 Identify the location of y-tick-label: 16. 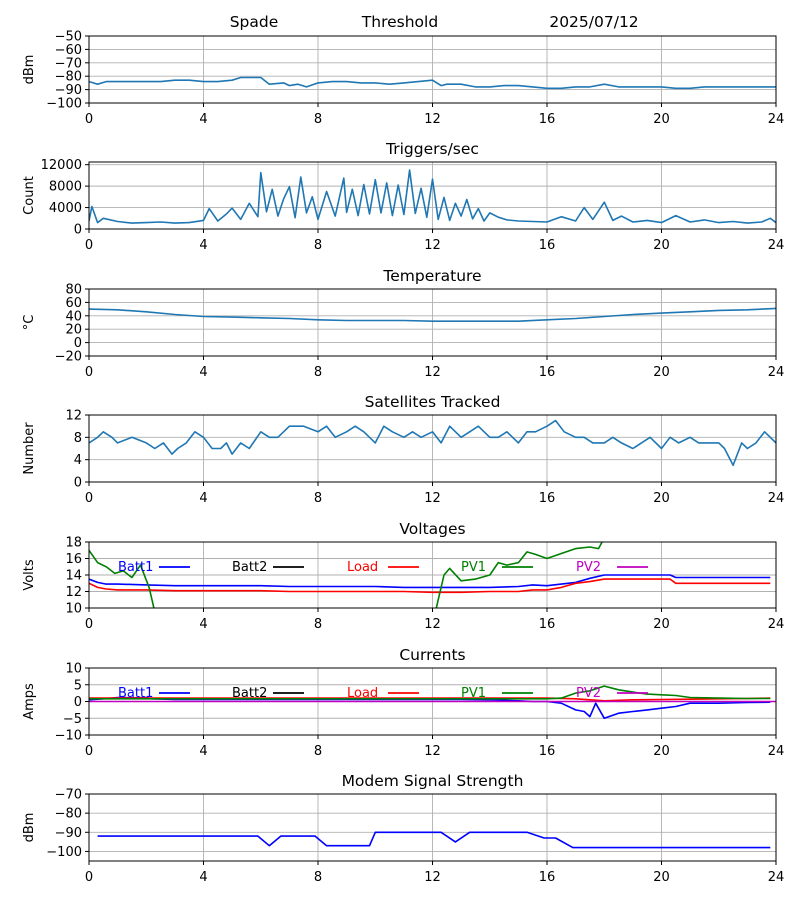
(73, 559).